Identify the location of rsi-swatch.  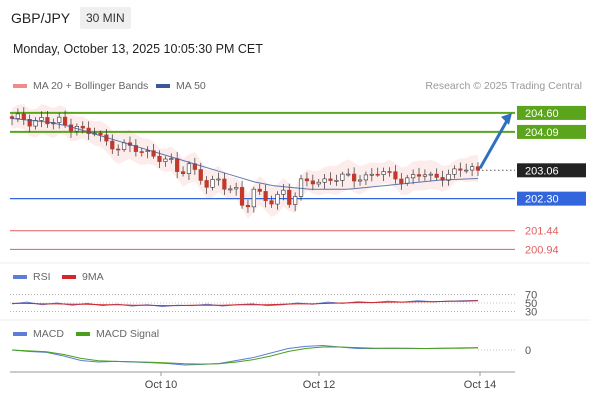
(20, 277).